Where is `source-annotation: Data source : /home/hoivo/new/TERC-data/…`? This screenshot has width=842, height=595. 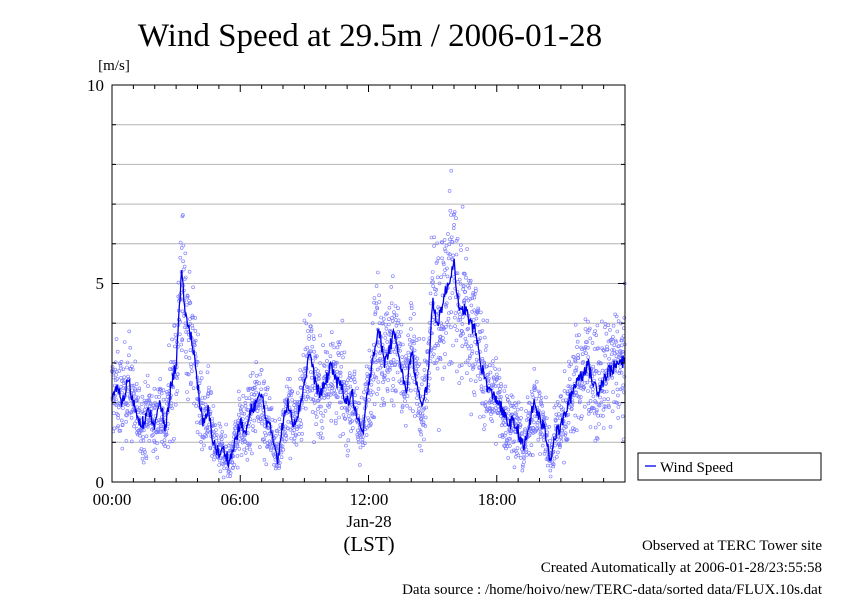
source-annotation: Data source : /home/hoivo/new/TERC-data/… is located at coordinates (612, 588).